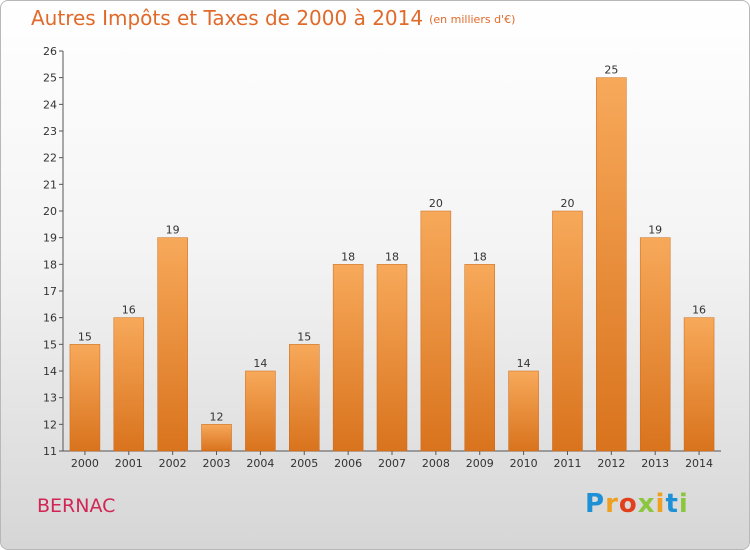 The height and width of the screenshot is (550, 750). Describe the element at coordinates (304, 398) in the screenshot. I see `bar-2005` at that location.